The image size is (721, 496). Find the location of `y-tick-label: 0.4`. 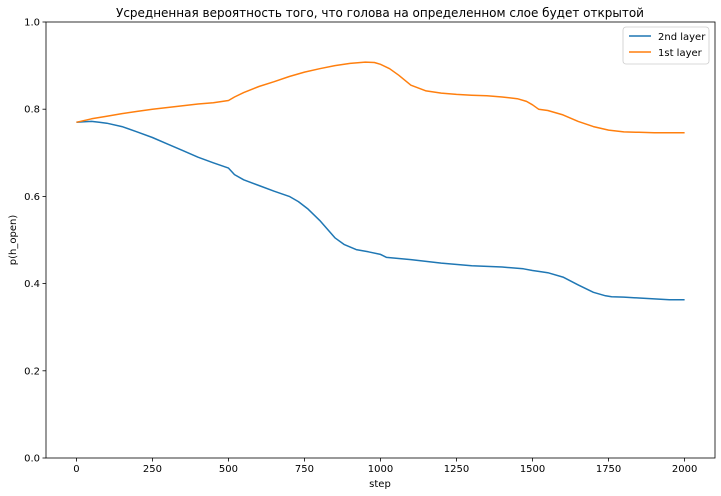

y-tick-label: 0.4 is located at coordinates (32, 284).